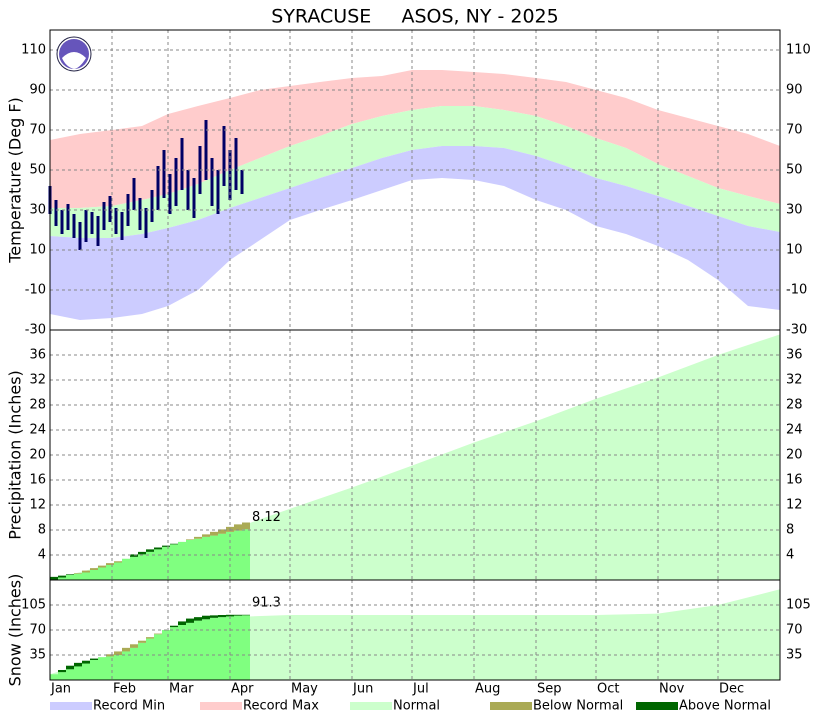 The image size is (830, 720). I want to click on x-tick-label: May, so click(304, 689).